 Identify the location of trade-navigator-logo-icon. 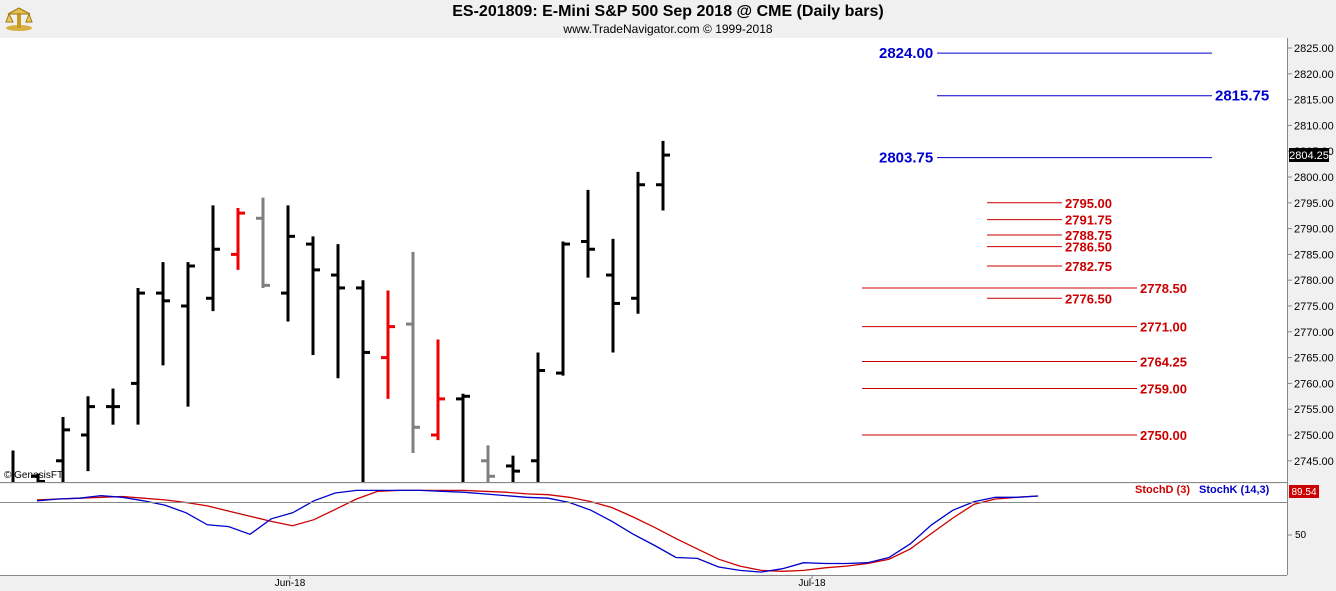
(19, 19).